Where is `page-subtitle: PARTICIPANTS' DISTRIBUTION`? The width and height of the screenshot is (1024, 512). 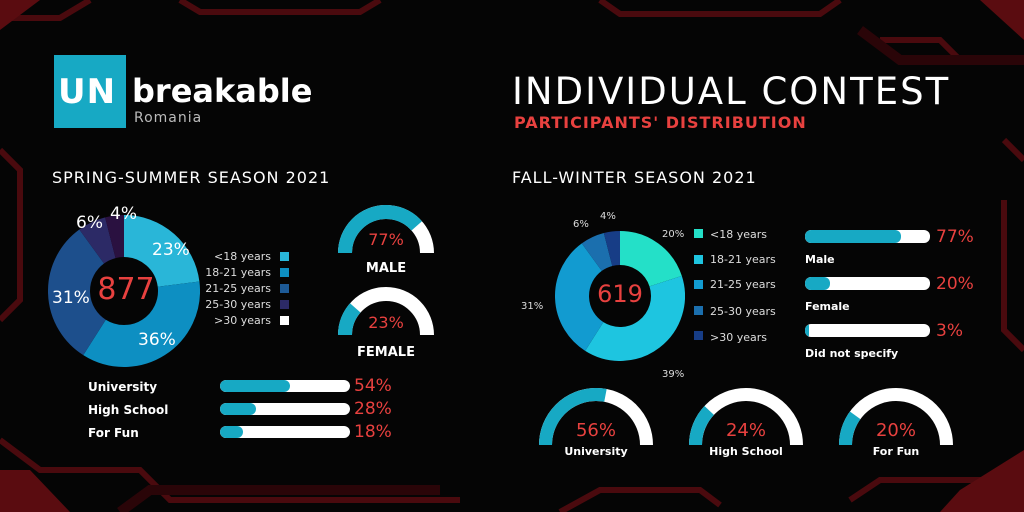 page-subtitle: PARTICIPANTS' DISTRIBUTION is located at coordinates (660, 122).